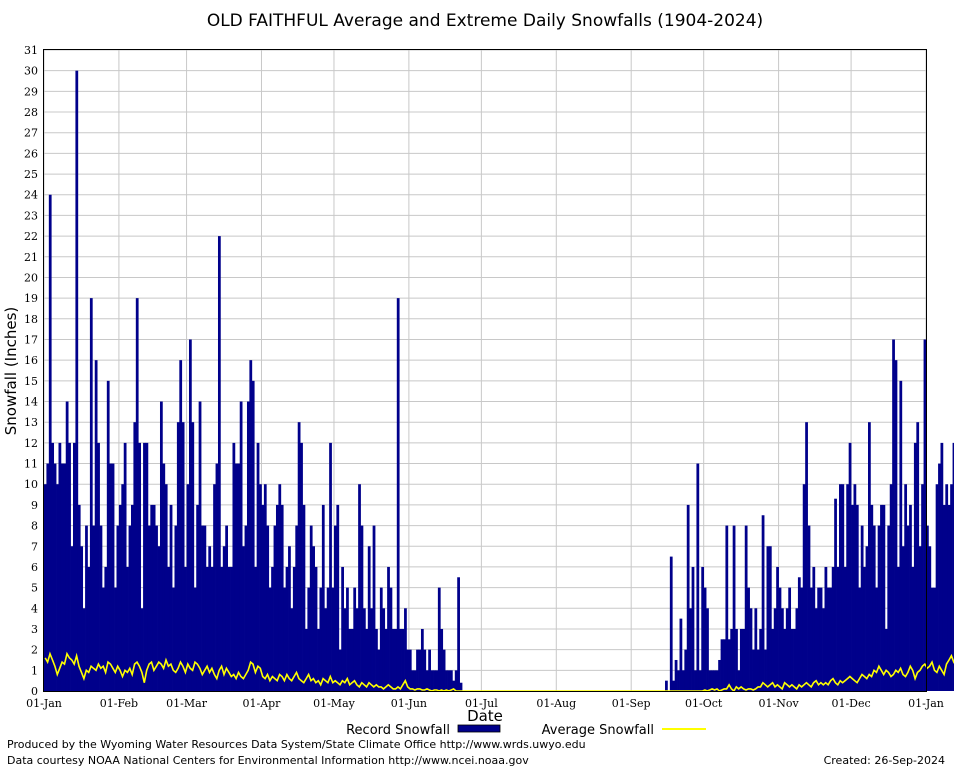  Describe the element at coordinates (31, 443) in the screenshot. I see `y-tick-label: 12` at that location.